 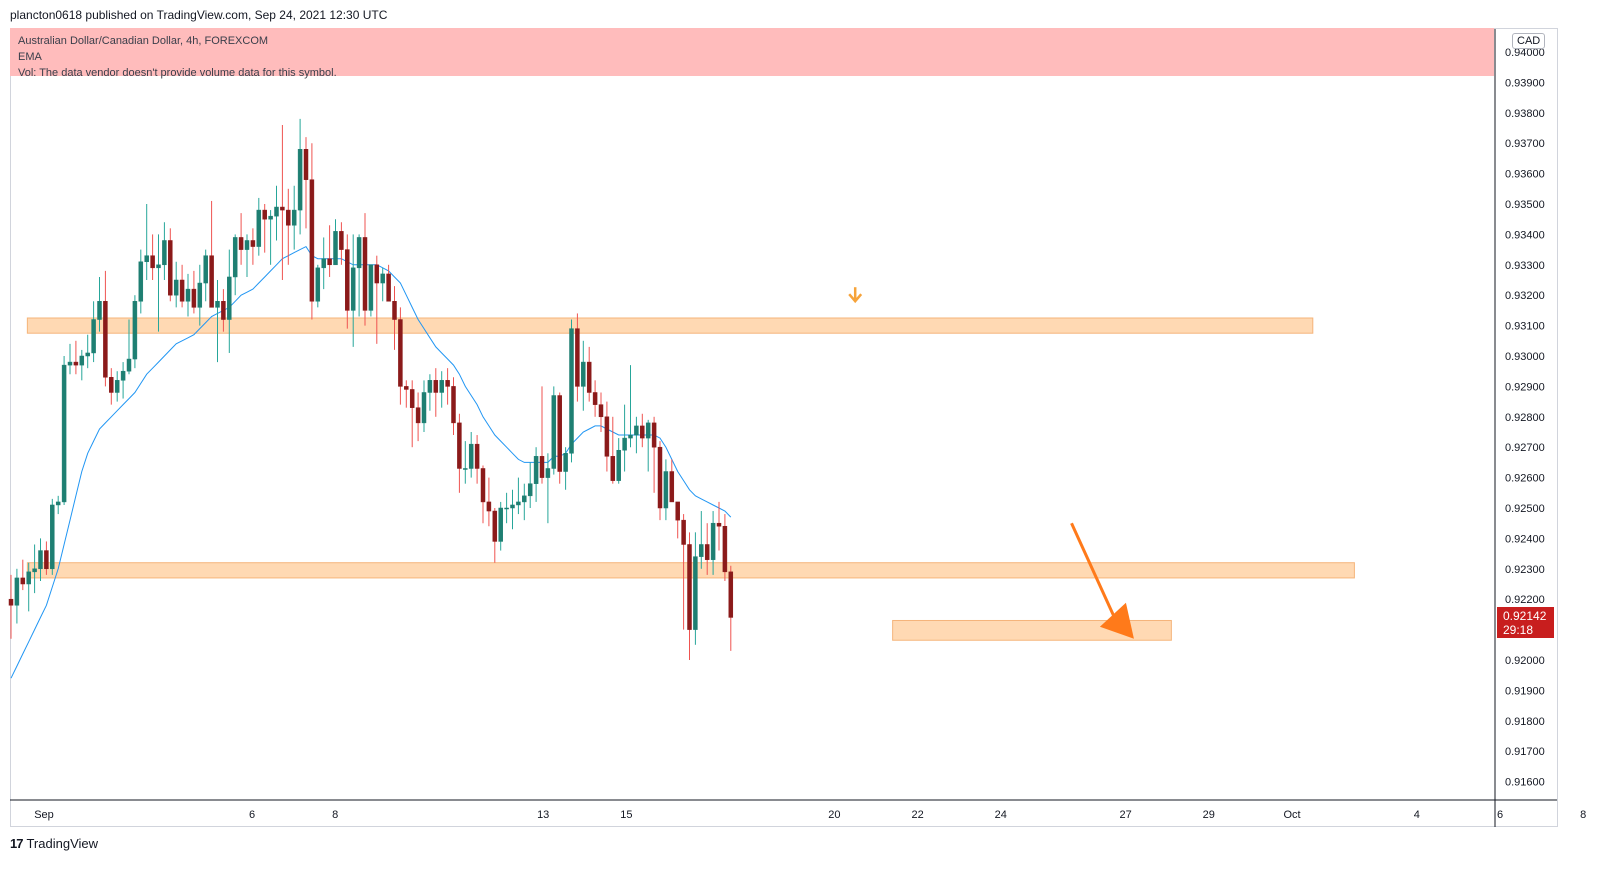 What do you see at coordinates (1525, 357) in the screenshot?
I see `price-tick-label: 0.93000` at bounding box center [1525, 357].